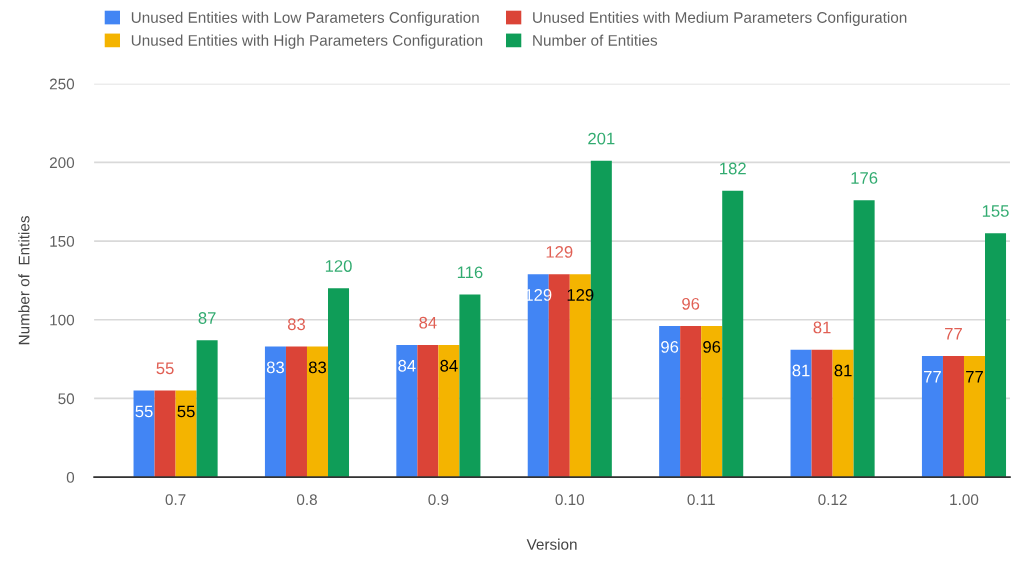 The height and width of the screenshot is (562, 1012). What do you see at coordinates (438, 500) in the screenshot?
I see `x-tick-label: 0.9` at bounding box center [438, 500].